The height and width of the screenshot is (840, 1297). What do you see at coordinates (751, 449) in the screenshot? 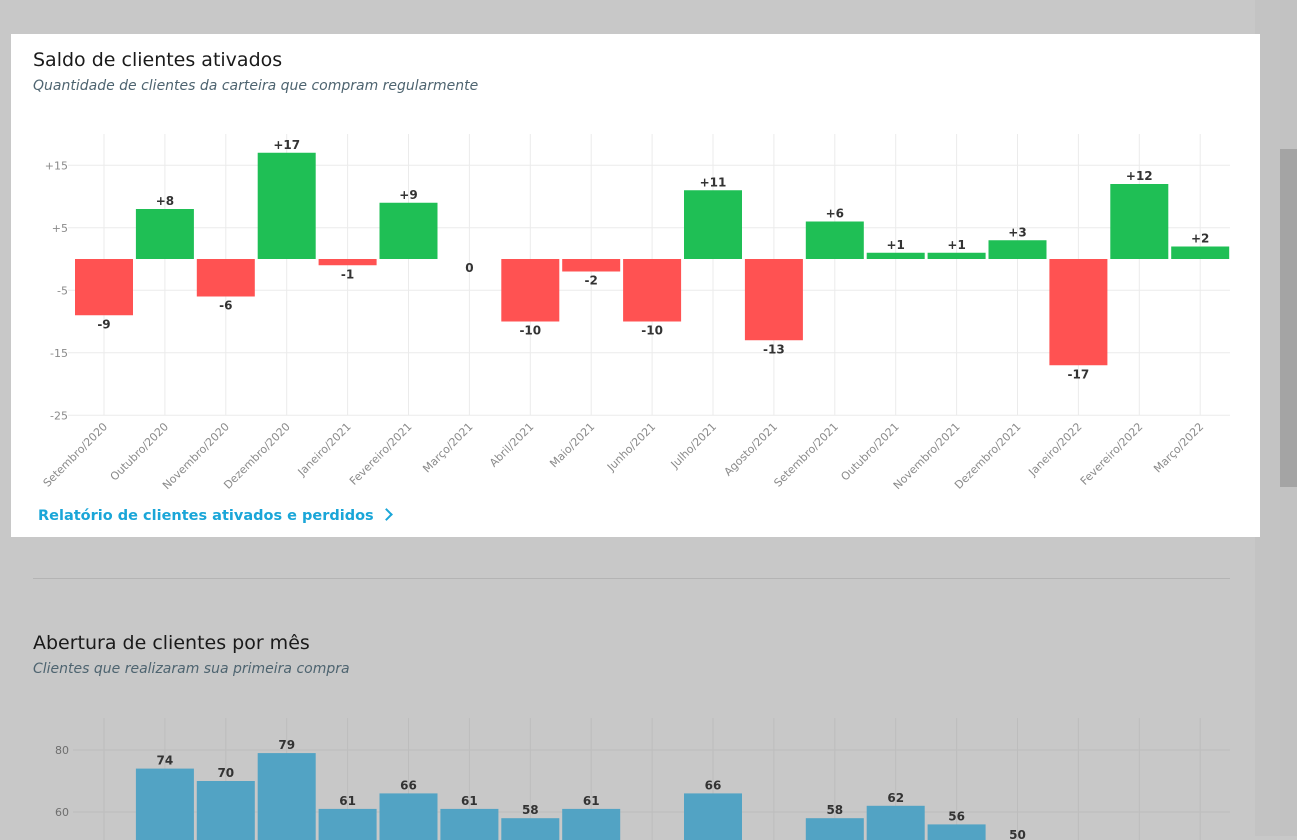
I see `x-tick-label: Agosto/2021` at bounding box center [751, 449].